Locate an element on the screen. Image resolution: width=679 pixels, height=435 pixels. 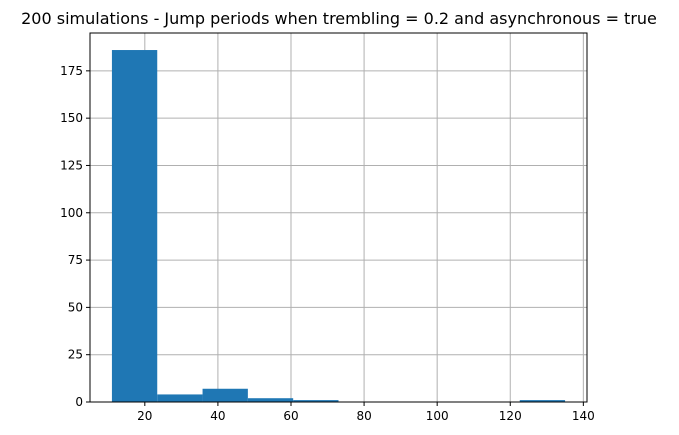
y-tick-label: 175 is located at coordinates (71, 71).